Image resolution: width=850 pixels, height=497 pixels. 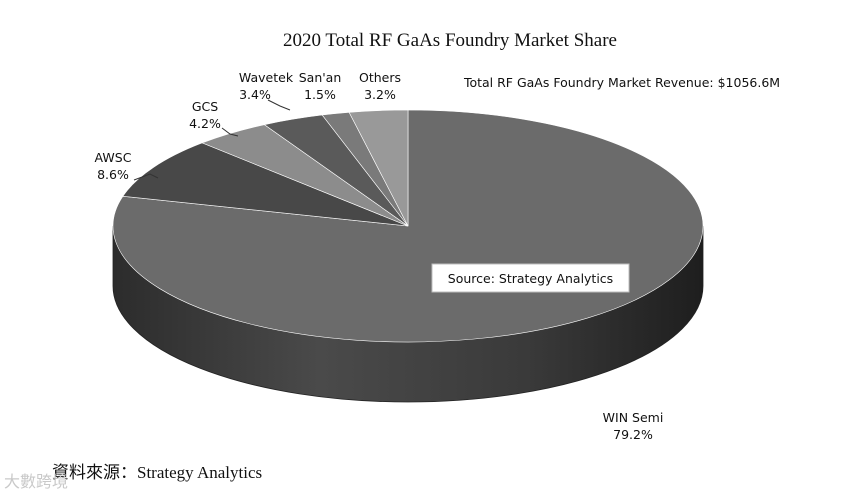 I want to click on slice-label-name: AWSC, so click(x=113, y=157).